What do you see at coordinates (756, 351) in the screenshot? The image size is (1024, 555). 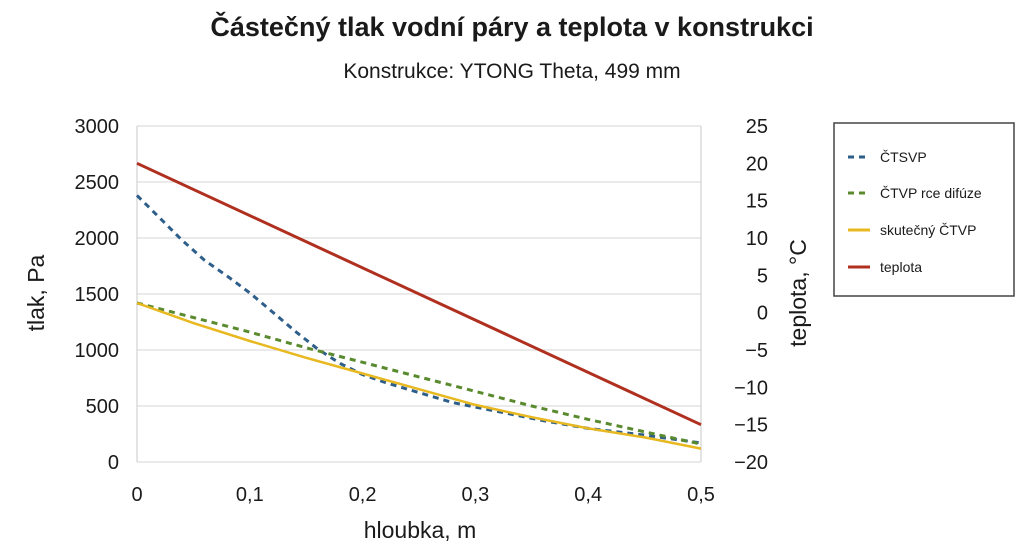 I see `y2-tick-label: −5` at bounding box center [756, 351].